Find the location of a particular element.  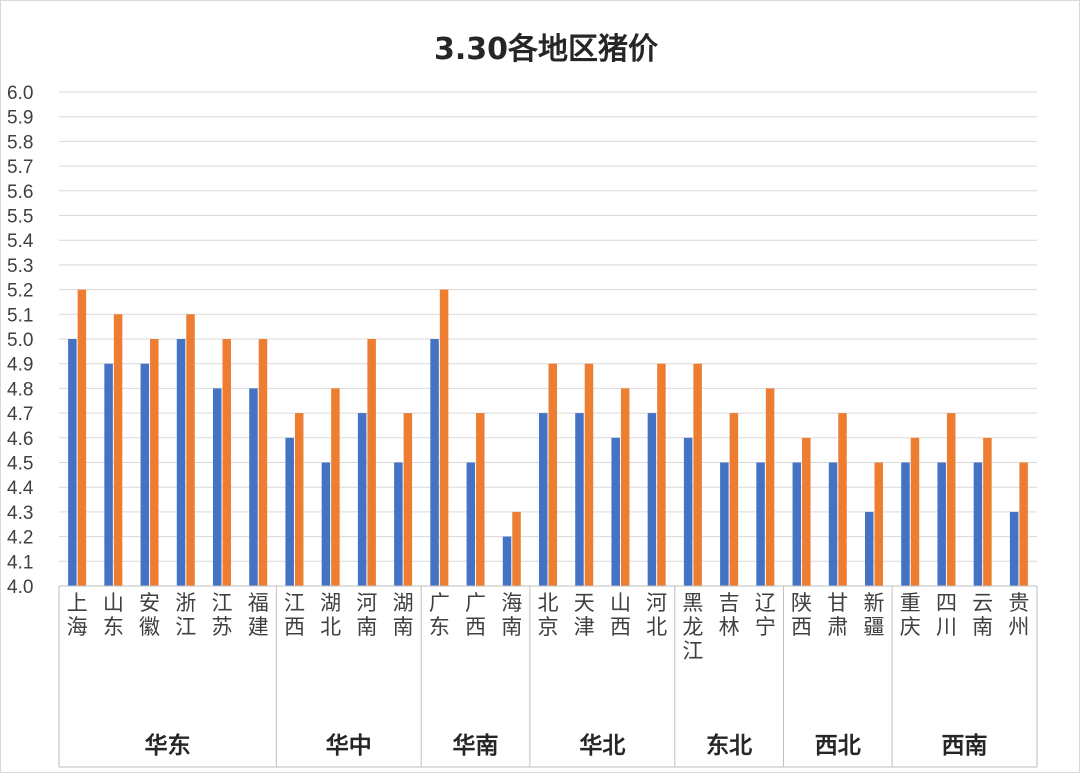

category-label: 吉林 is located at coordinates (729, 615).